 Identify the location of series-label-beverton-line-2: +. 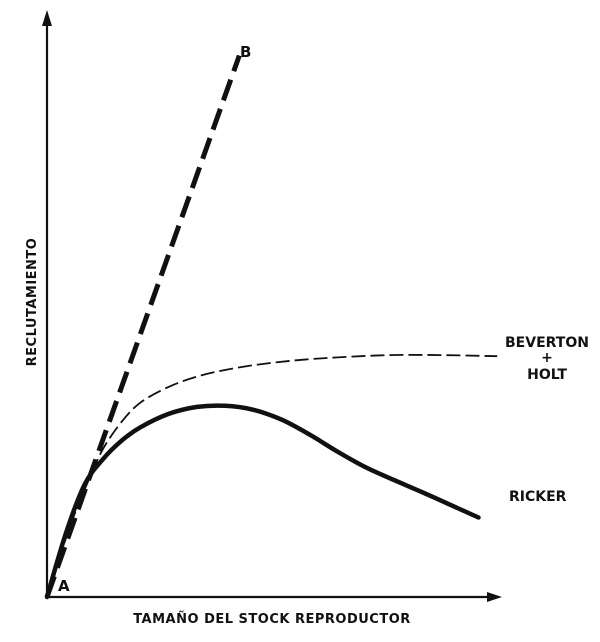
(547, 358).